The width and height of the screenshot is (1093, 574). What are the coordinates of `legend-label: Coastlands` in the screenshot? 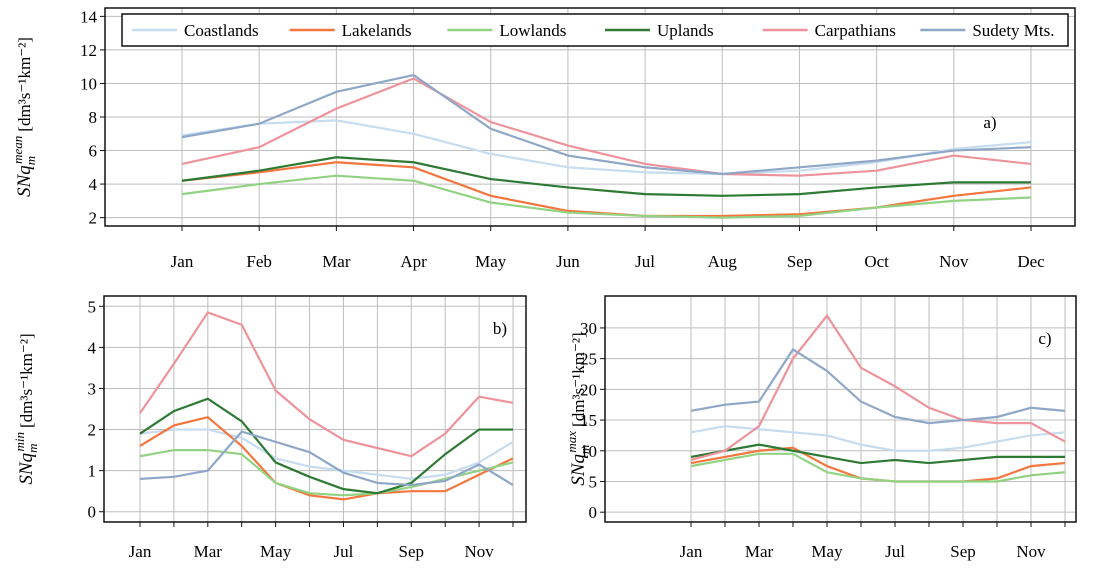 It's located at (221, 30).